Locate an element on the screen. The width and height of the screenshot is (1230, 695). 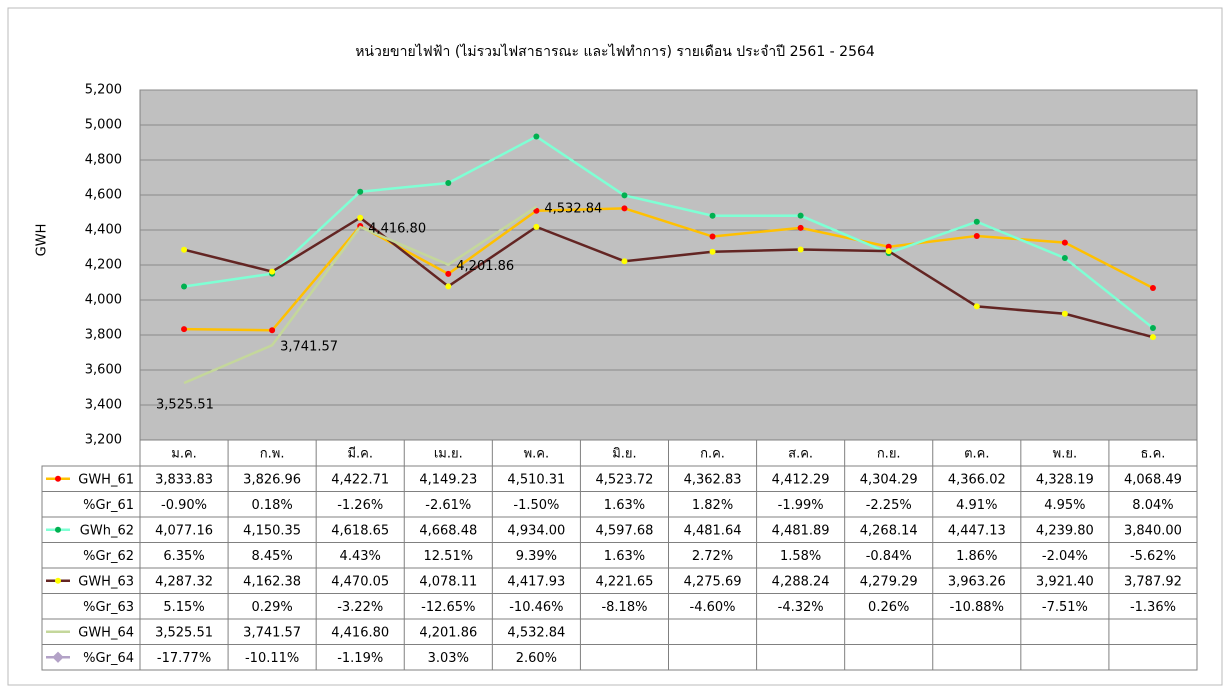
table-cell: 4,221.65 is located at coordinates (625, 581).